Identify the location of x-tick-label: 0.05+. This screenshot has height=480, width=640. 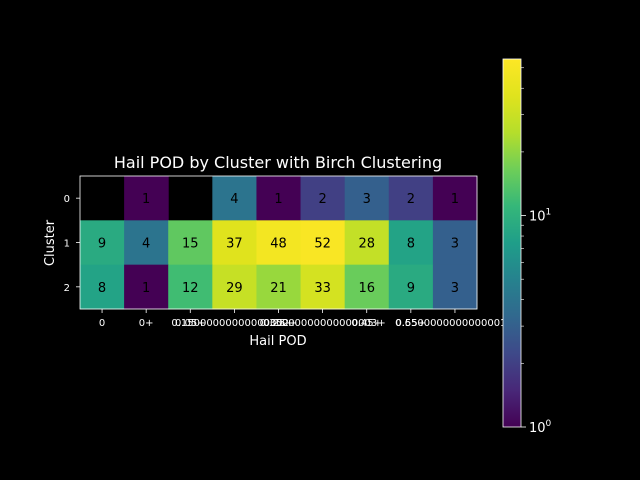
(190, 323).